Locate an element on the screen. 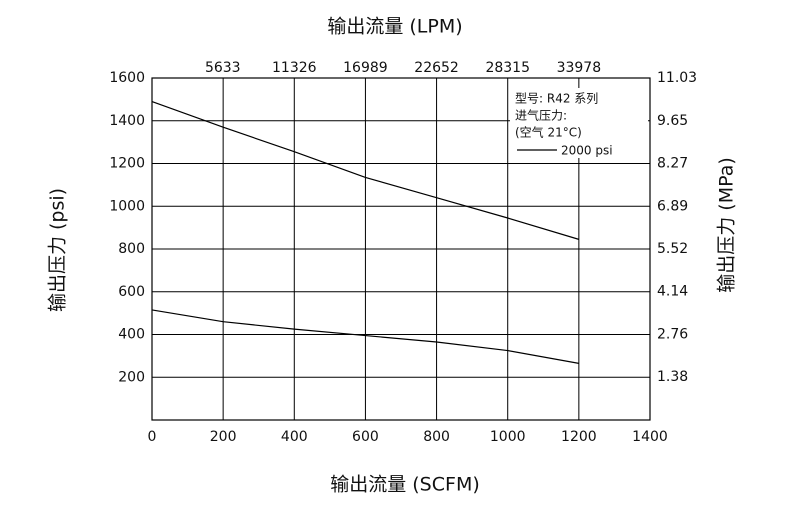  y-tick-label: 200 is located at coordinates (131, 377).